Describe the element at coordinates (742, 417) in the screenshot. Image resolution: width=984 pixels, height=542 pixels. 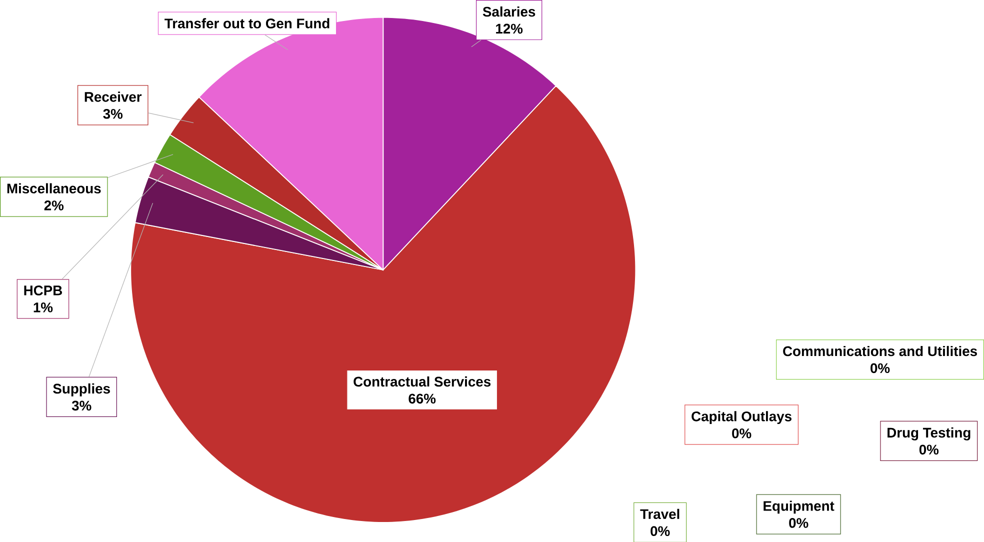
I see `category-label: Capital Outlays` at that location.